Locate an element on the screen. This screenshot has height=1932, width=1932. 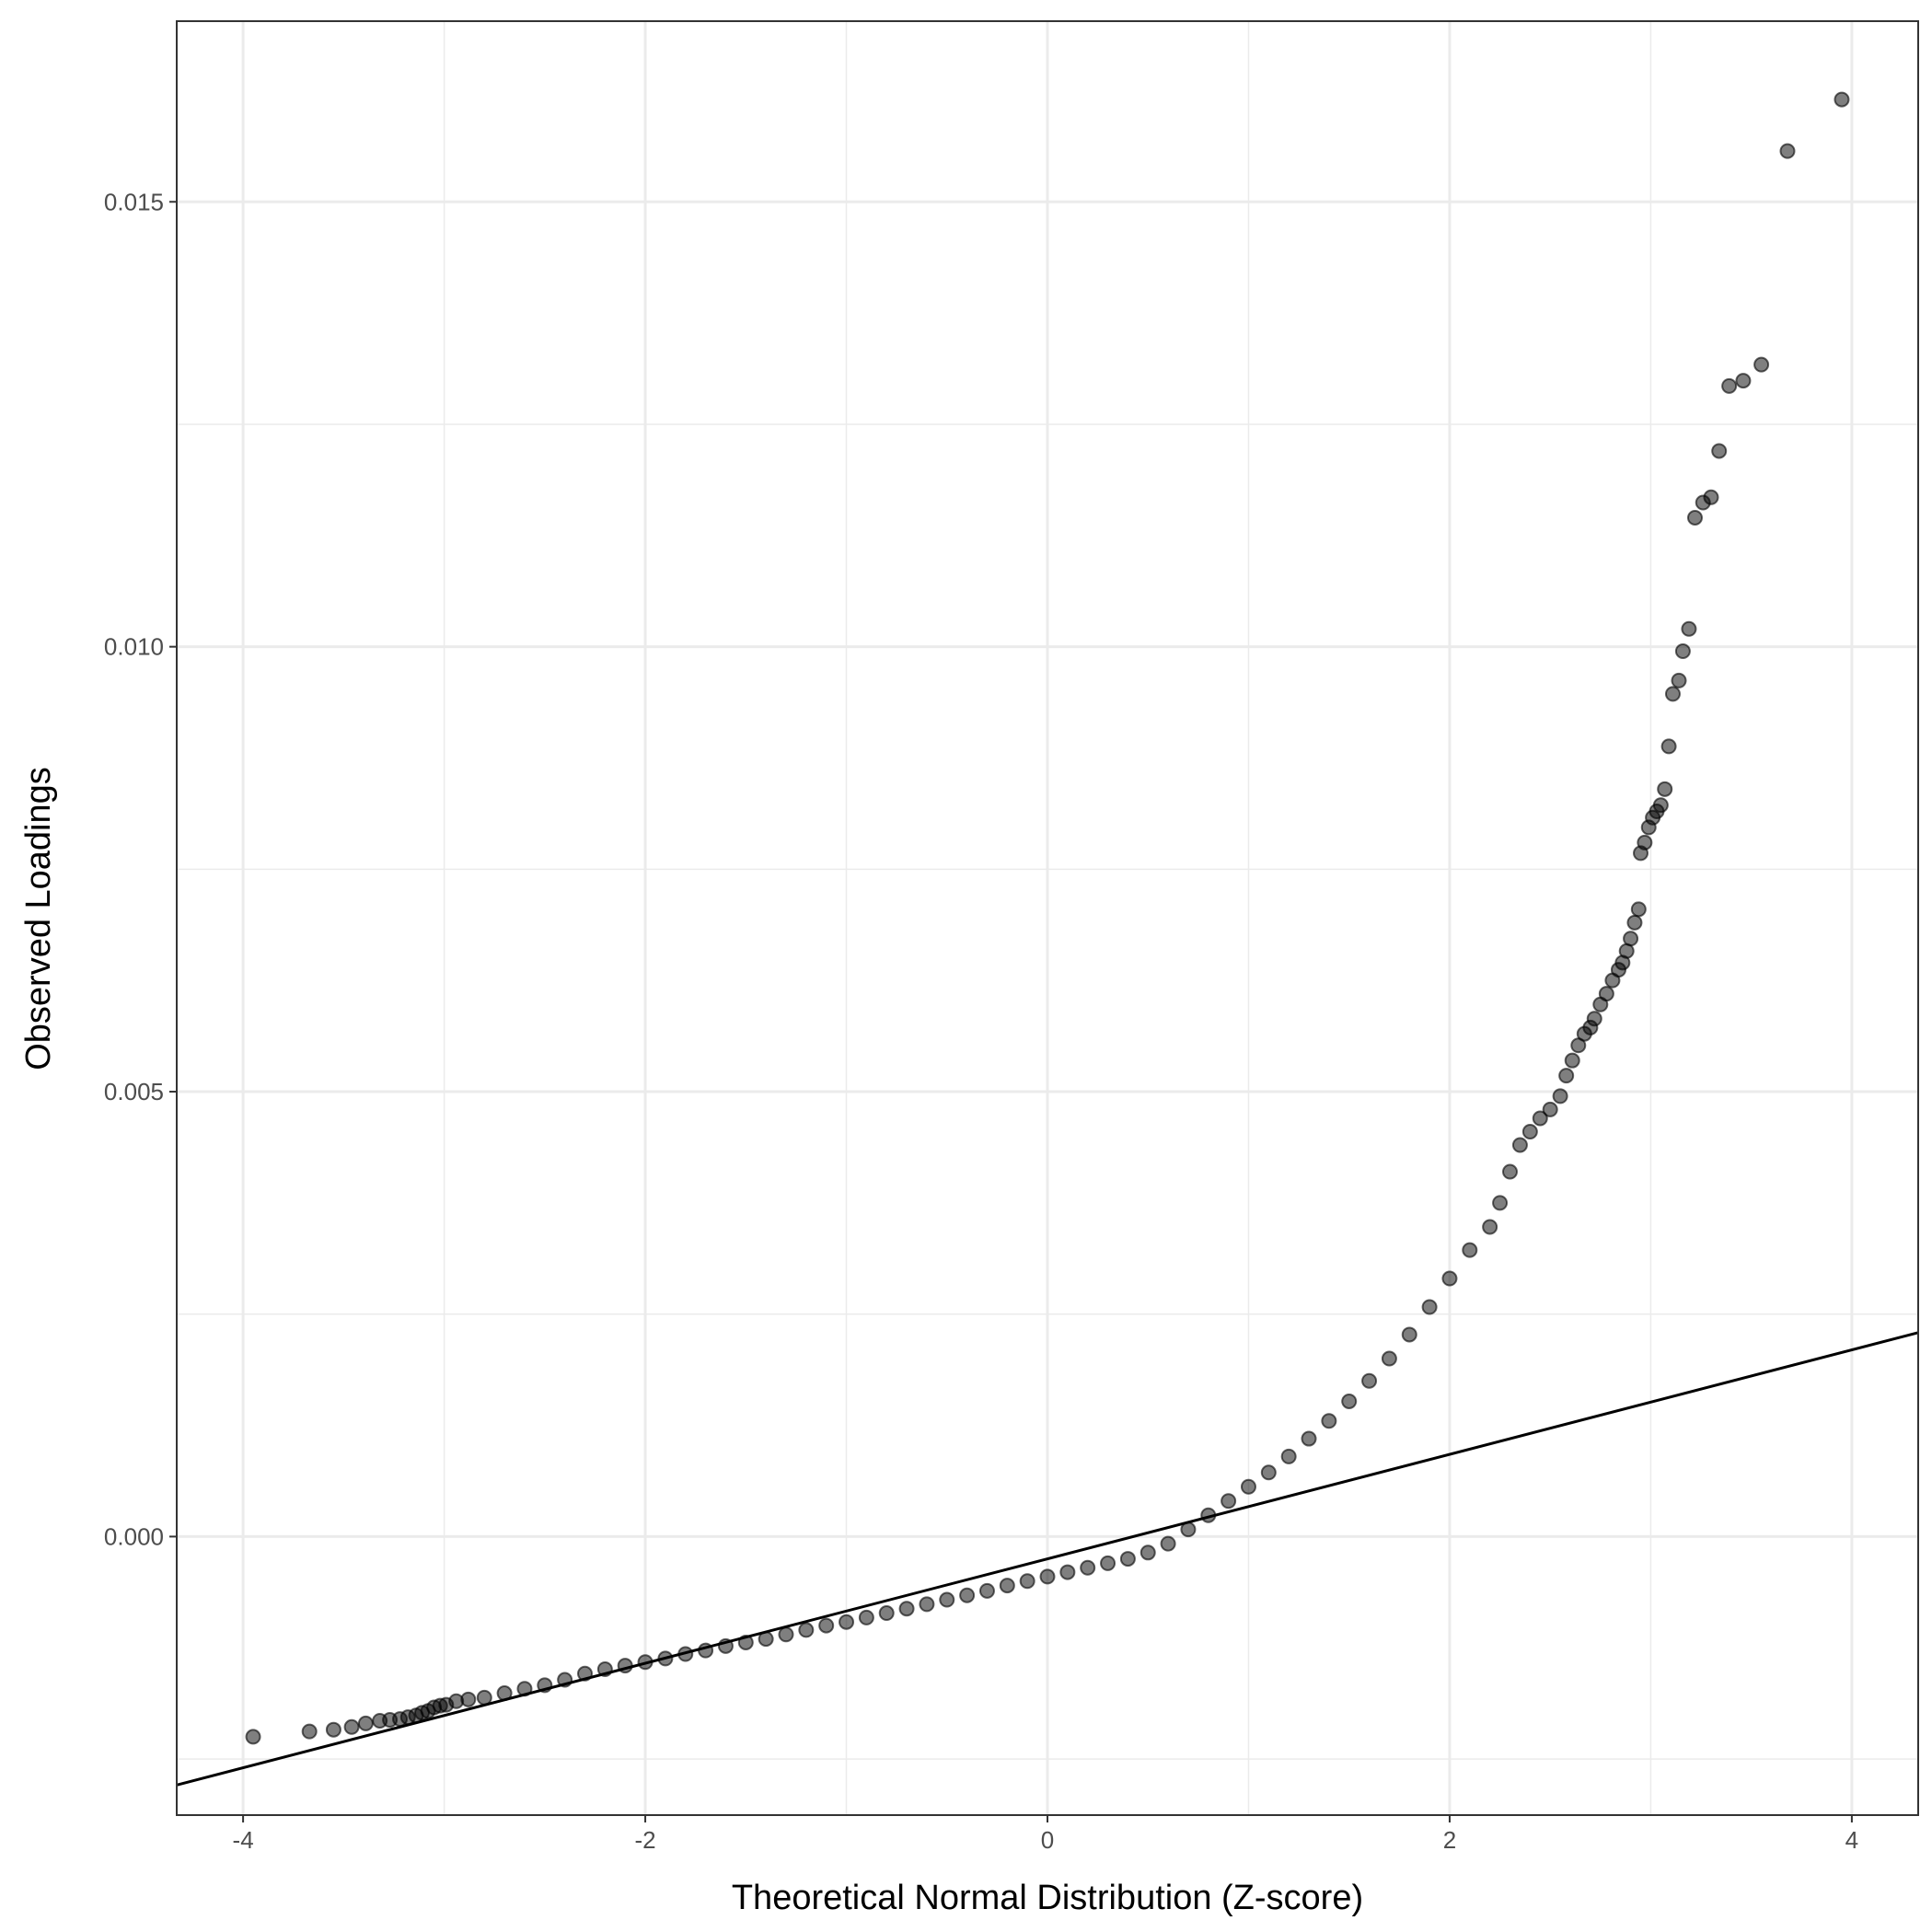
y-axis-ticks: 0.000 0.005 0.010 0.015 is located at coordinates (140, 869).